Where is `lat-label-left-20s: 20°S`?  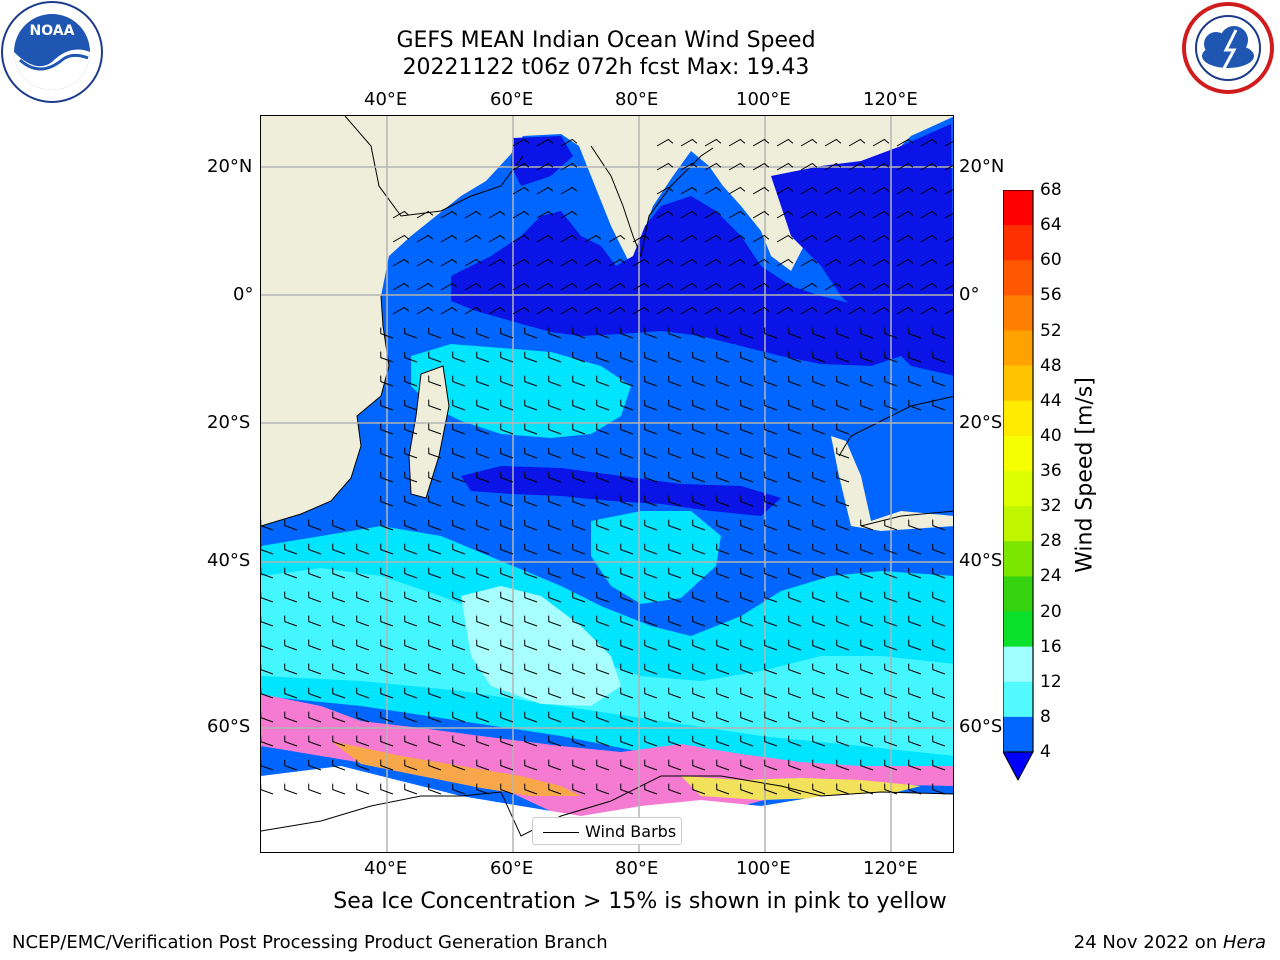 lat-label-left-20s: 20°S is located at coordinates (229, 422).